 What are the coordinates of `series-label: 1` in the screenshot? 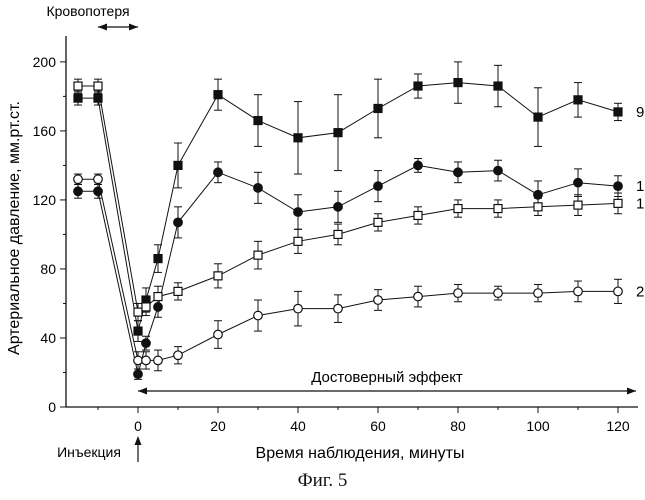 It's located at (640, 203).